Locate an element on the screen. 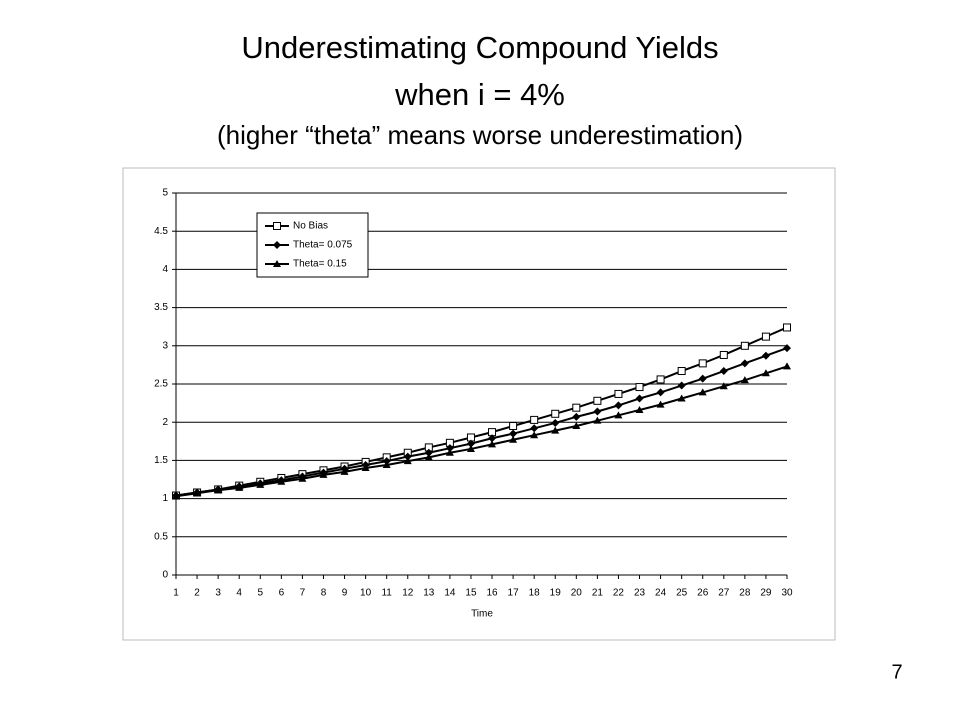  y-tick-label: 0.5 is located at coordinates (161, 536).